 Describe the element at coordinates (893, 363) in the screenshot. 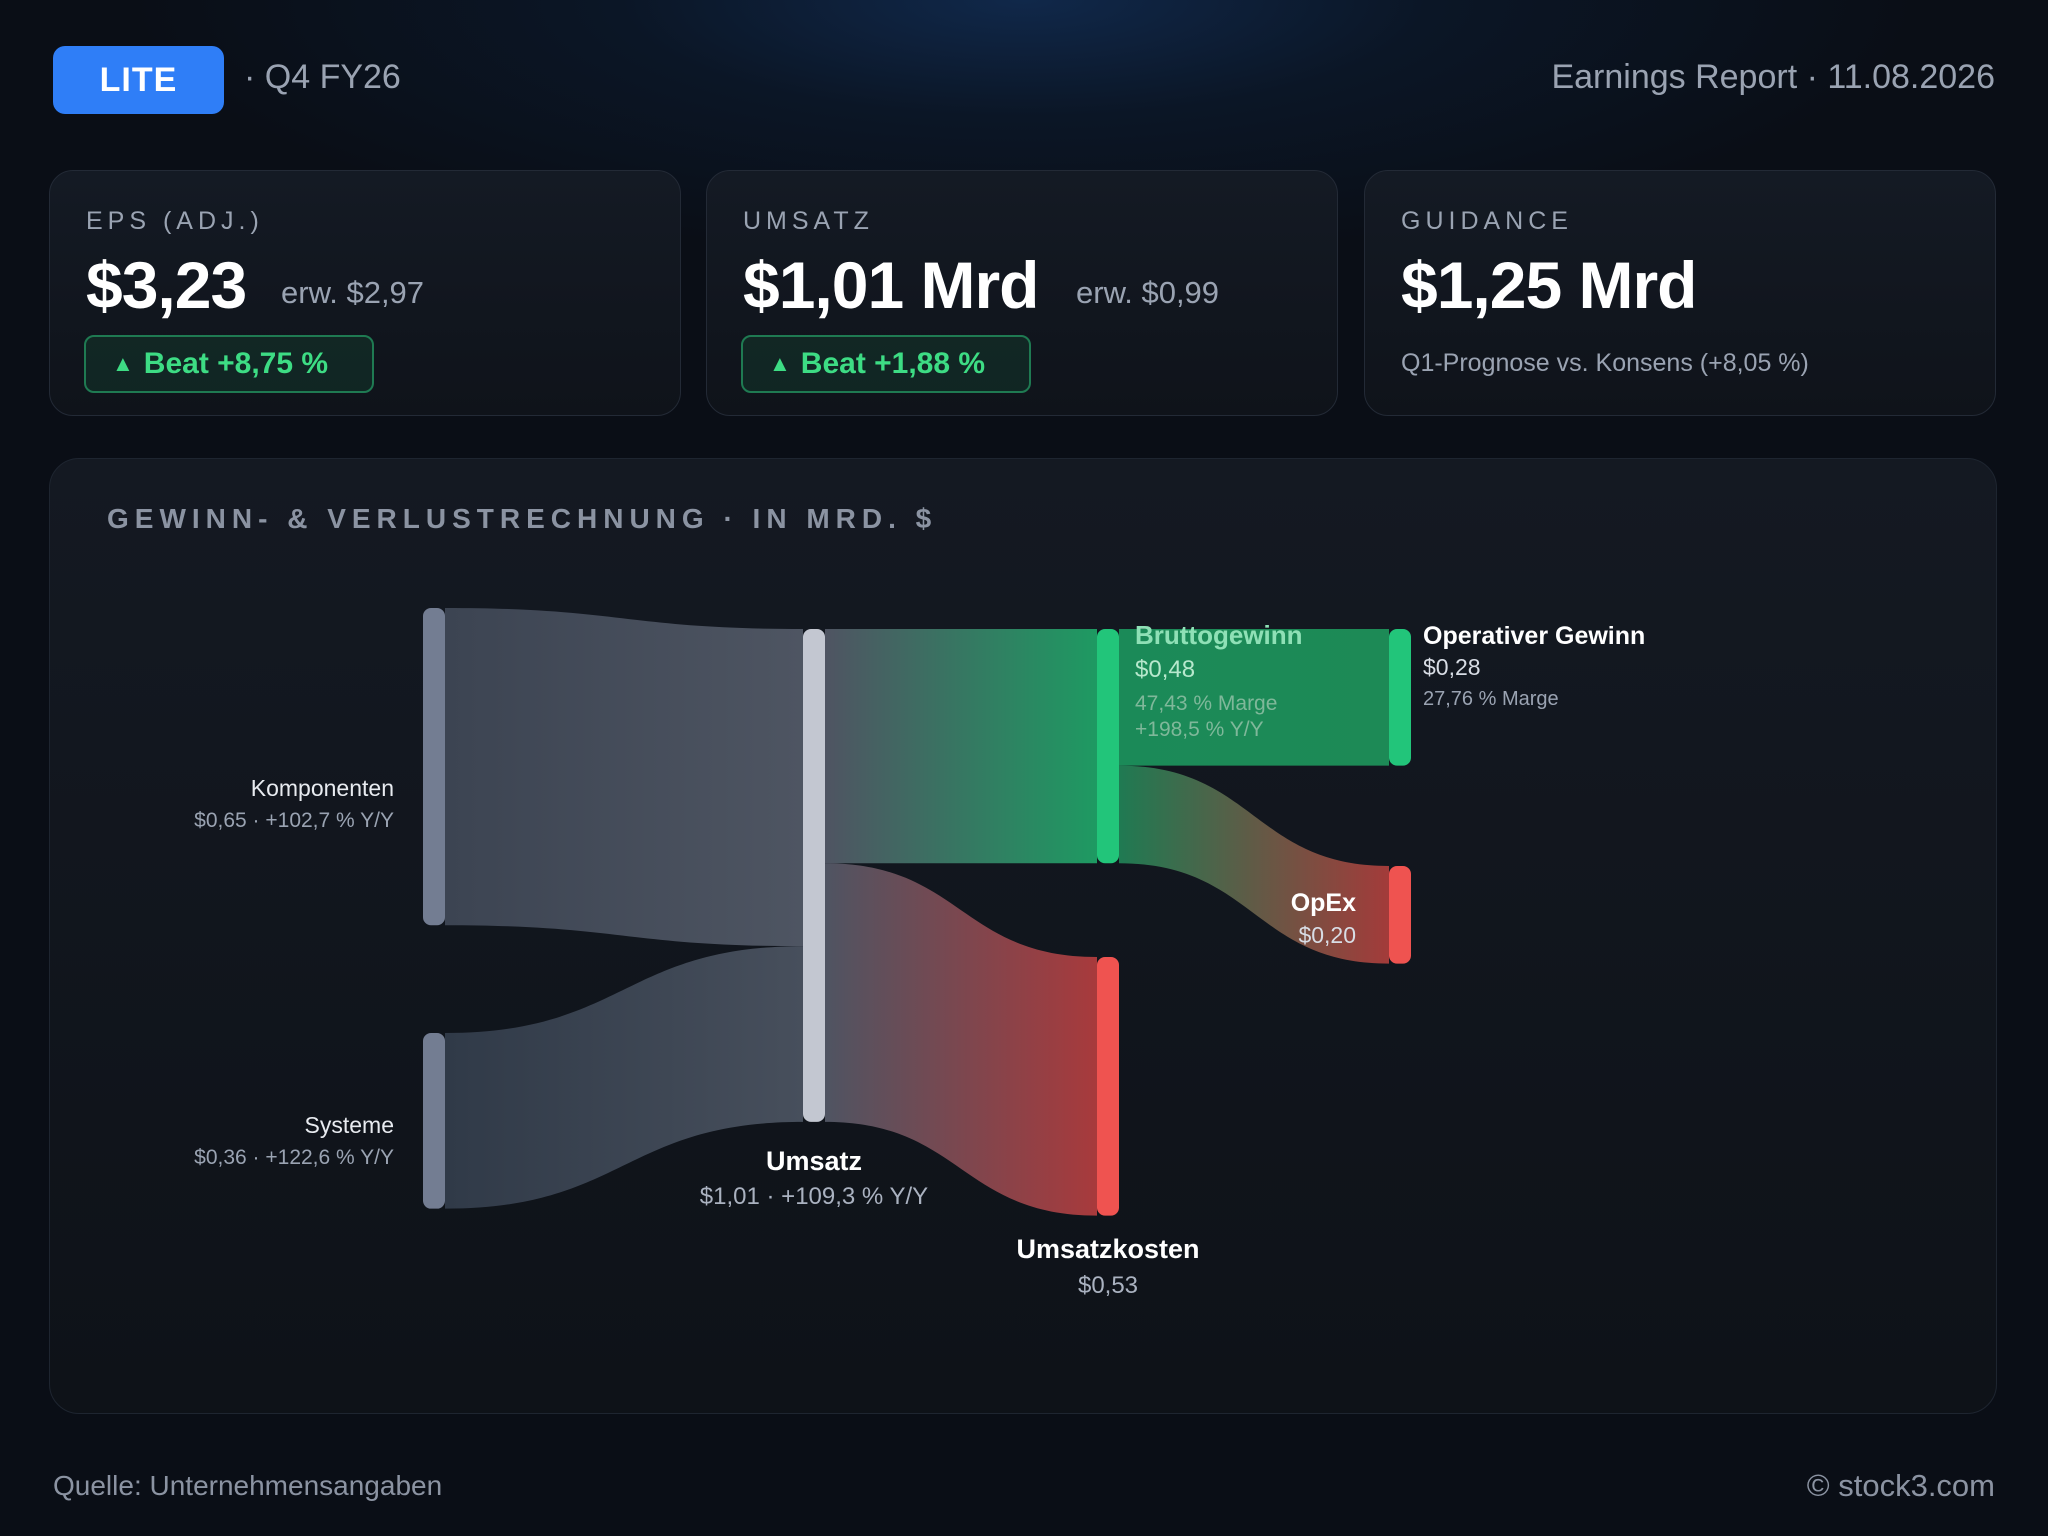

I see `revenue-beat-text: Beat +1,88 %` at that location.